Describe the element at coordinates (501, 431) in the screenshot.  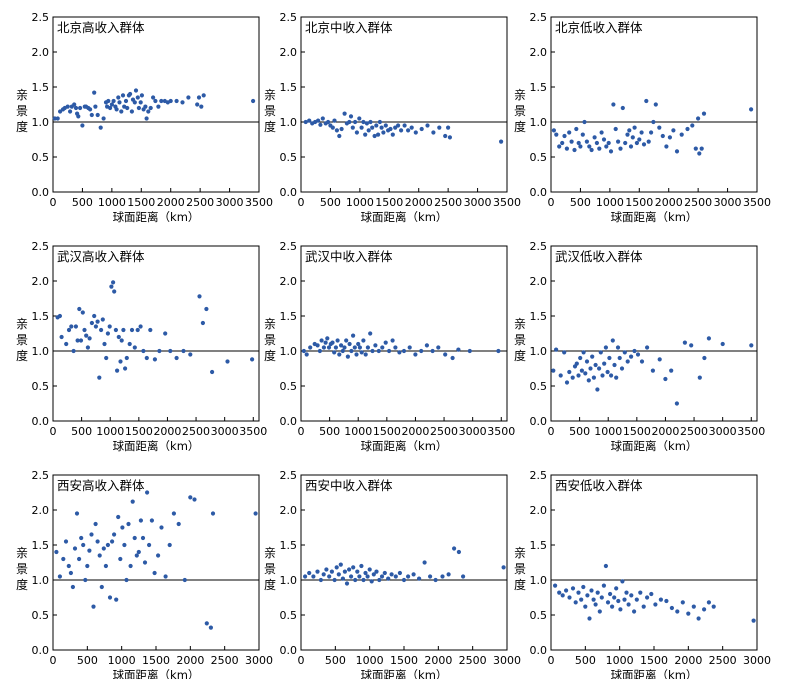
I see `x-tick-label: 3500` at that location.